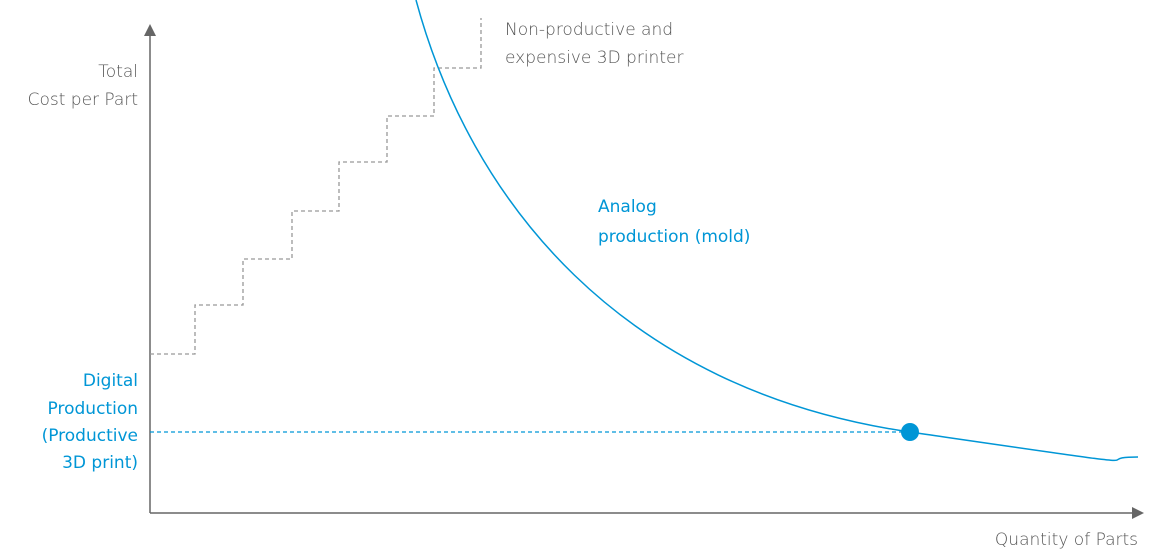 The image size is (1154, 553). What do you see at coordinates (110, 381) in the screenshot?
I see `level-label: Digital` at bounding box center [110, 381].